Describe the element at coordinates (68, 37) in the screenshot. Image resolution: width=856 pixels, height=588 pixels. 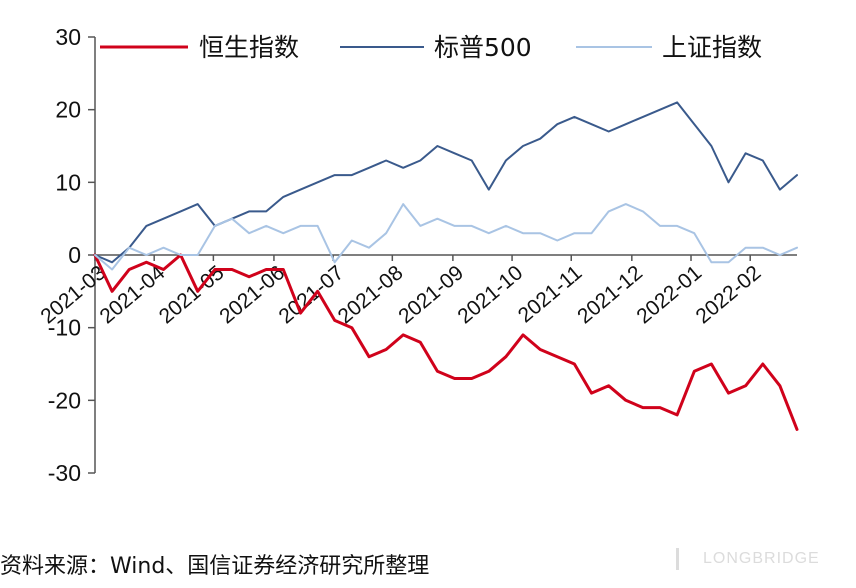
I see `y-tick-label: 30` at that location.